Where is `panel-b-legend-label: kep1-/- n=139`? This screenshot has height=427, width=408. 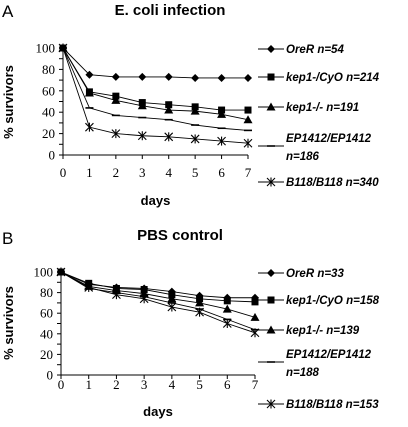
panel-b-legend-label: kep1-/- n=139 is located at coordinates (323, 331).